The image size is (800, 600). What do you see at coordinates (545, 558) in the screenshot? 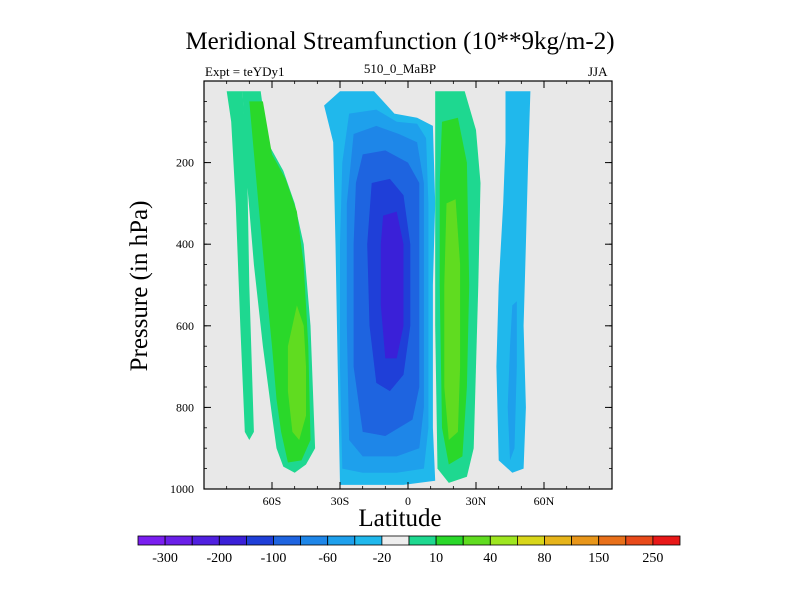
I see `colorbar-label: 80` at bounding box center [545, 558].